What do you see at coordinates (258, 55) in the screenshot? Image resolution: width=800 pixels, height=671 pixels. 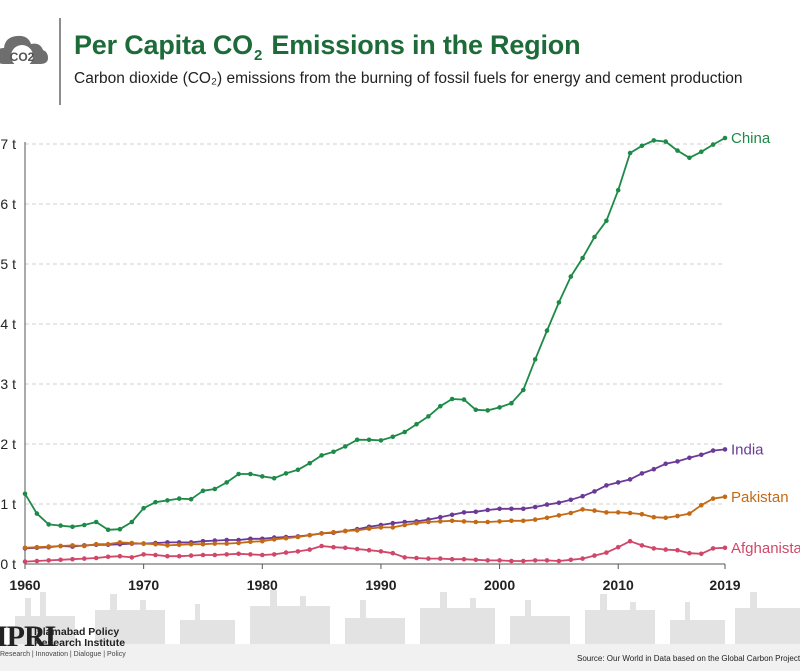 I see `title-subscript: 2` at bounding box center [258, 55].